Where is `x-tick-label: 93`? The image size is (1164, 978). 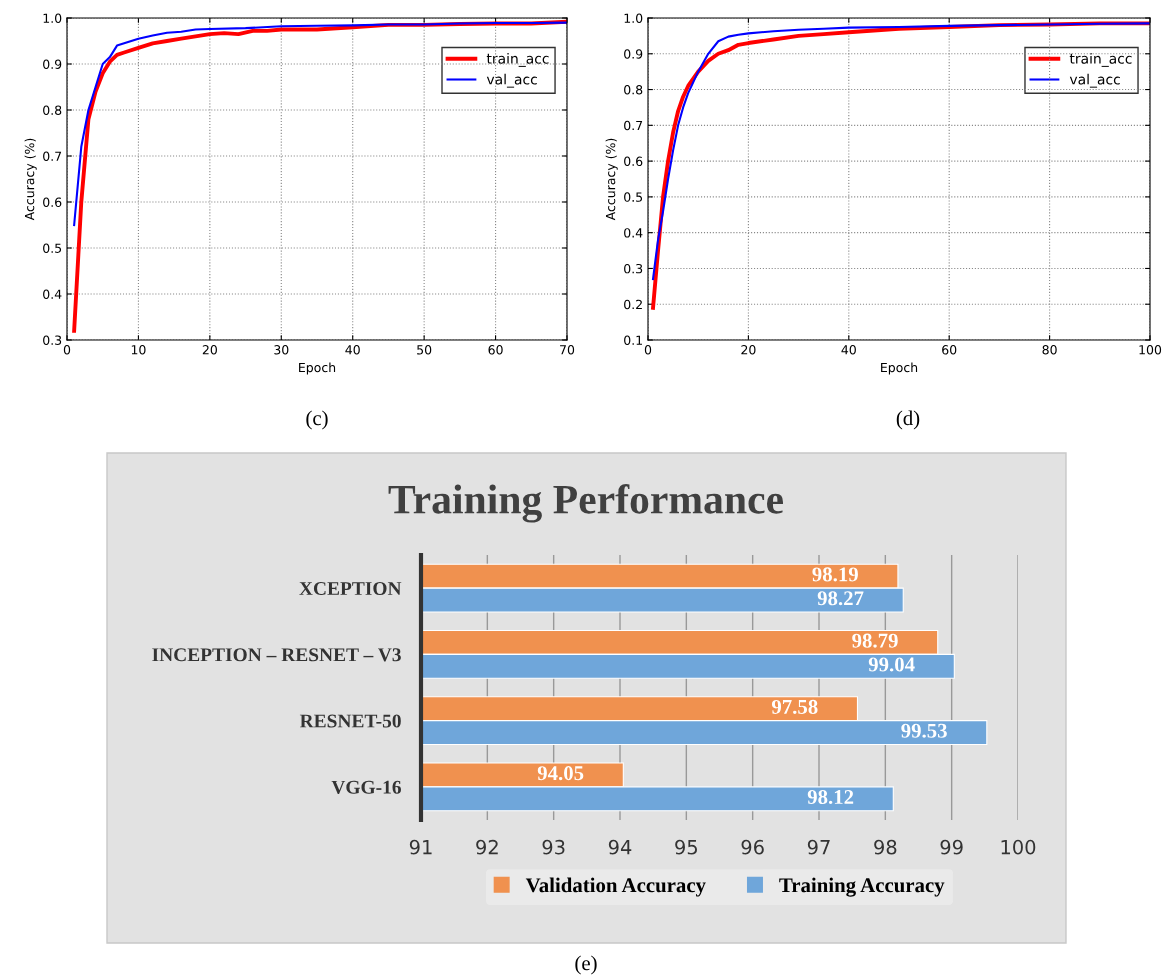
x-tick-label: 93 is located at coordinates (553, 847).